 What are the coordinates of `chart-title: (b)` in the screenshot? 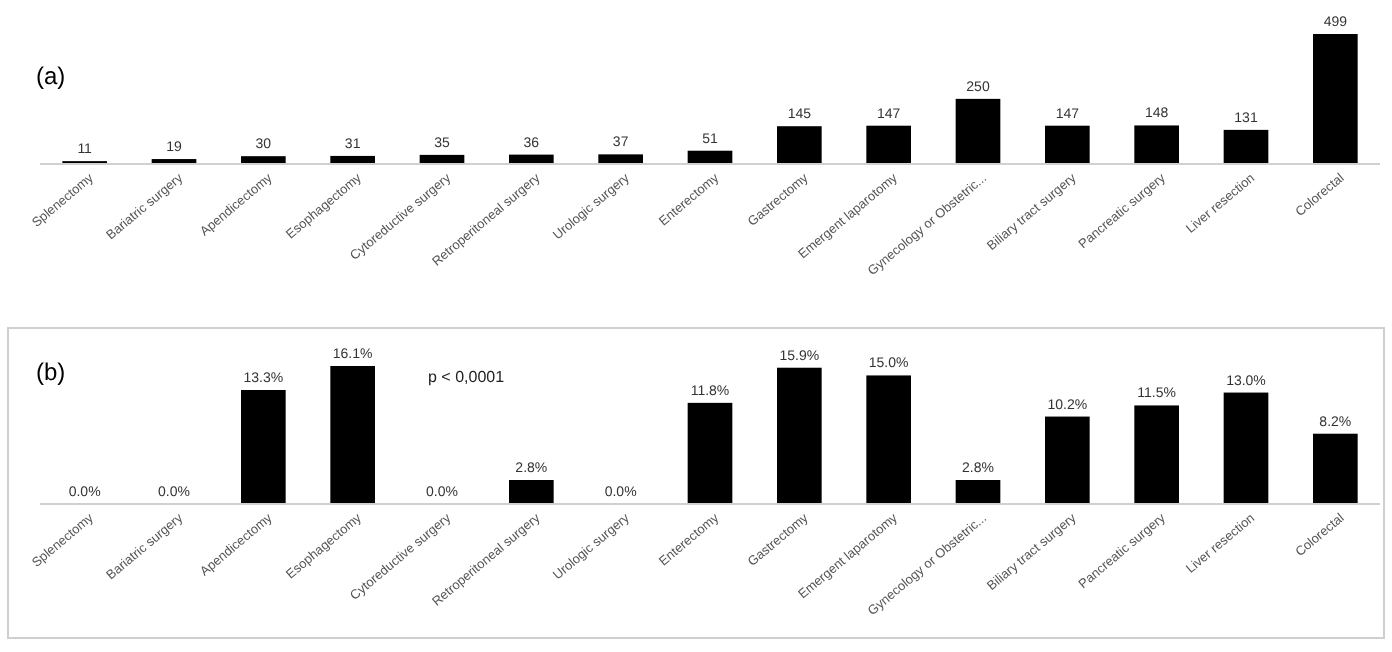 It's located at (51, 372).